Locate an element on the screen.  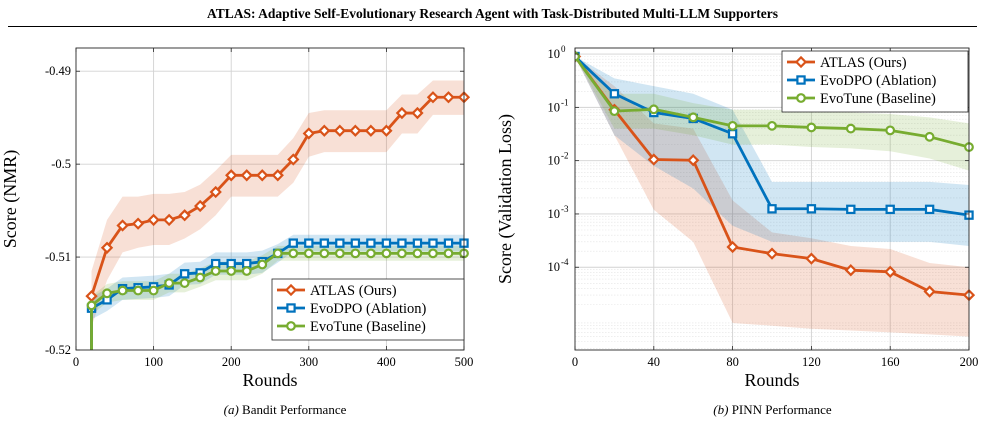
caption-b-text: PINN Performance is located at coordinates (781, 409).